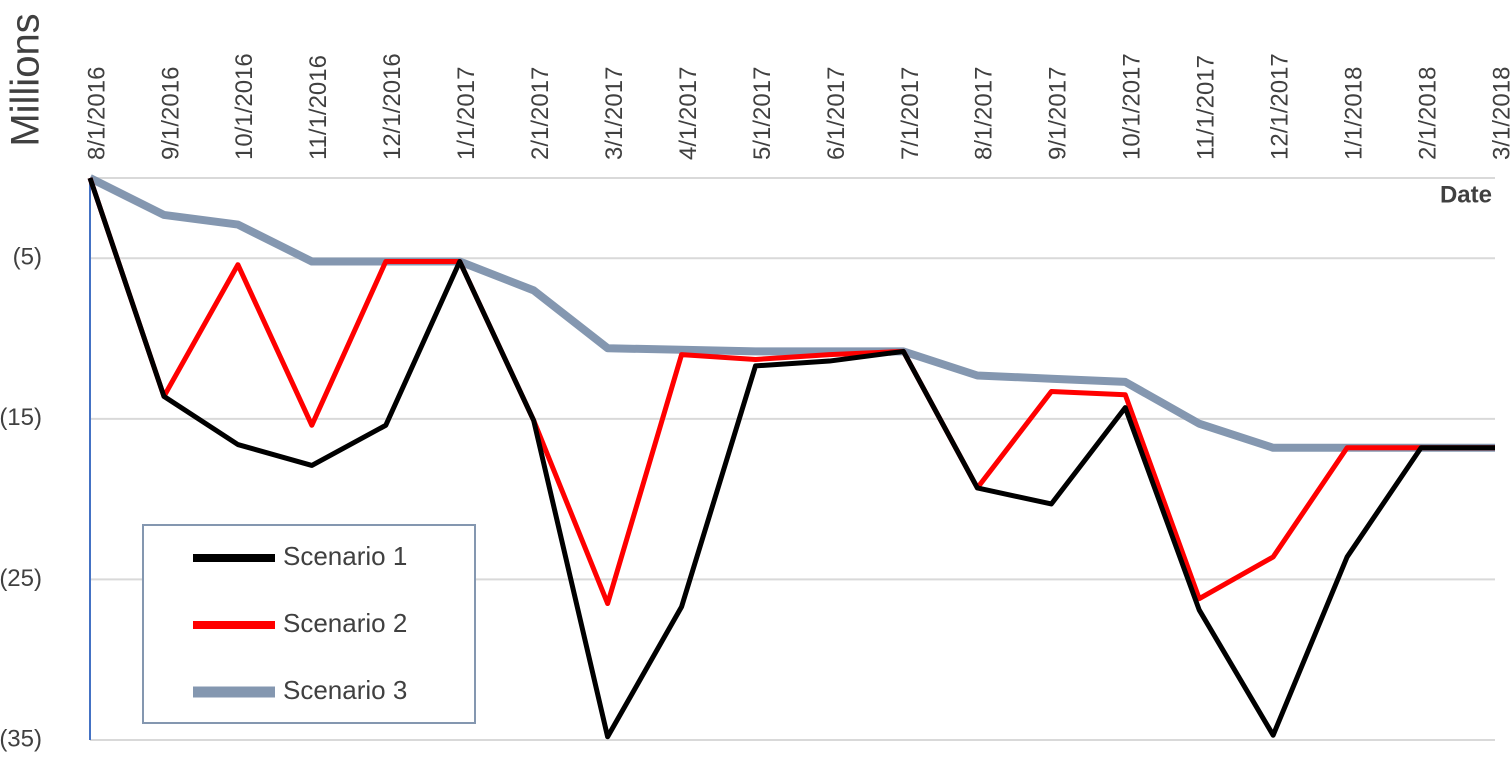 The image size is (1511, 757). I want to click on x-tick-label: 5/1/2017, so click(762, 113).